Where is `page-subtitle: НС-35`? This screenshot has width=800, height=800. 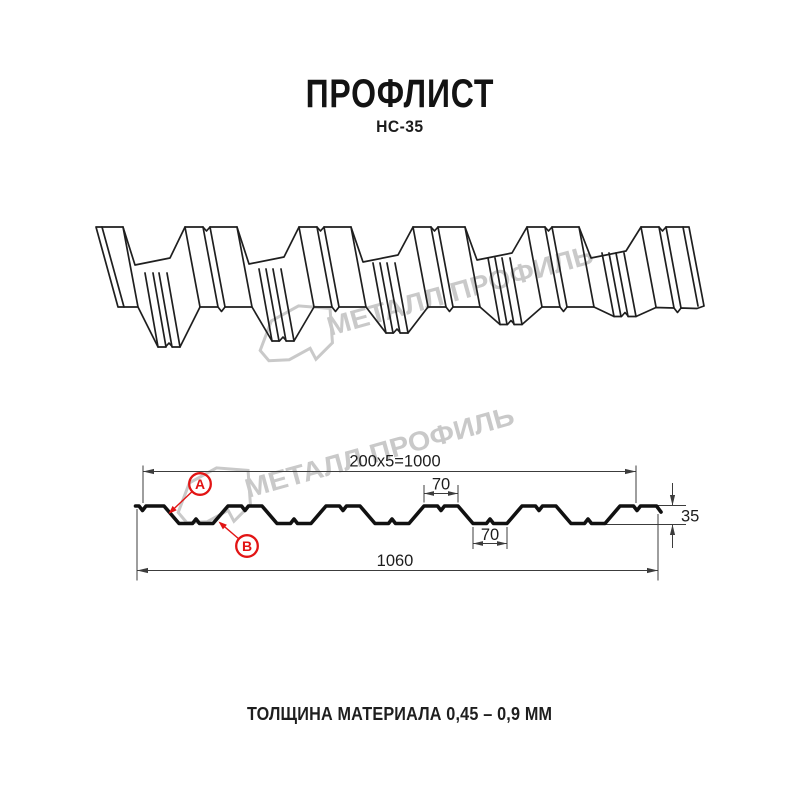
page-subtitle: НС-35 is located at coordinates (400, 127).